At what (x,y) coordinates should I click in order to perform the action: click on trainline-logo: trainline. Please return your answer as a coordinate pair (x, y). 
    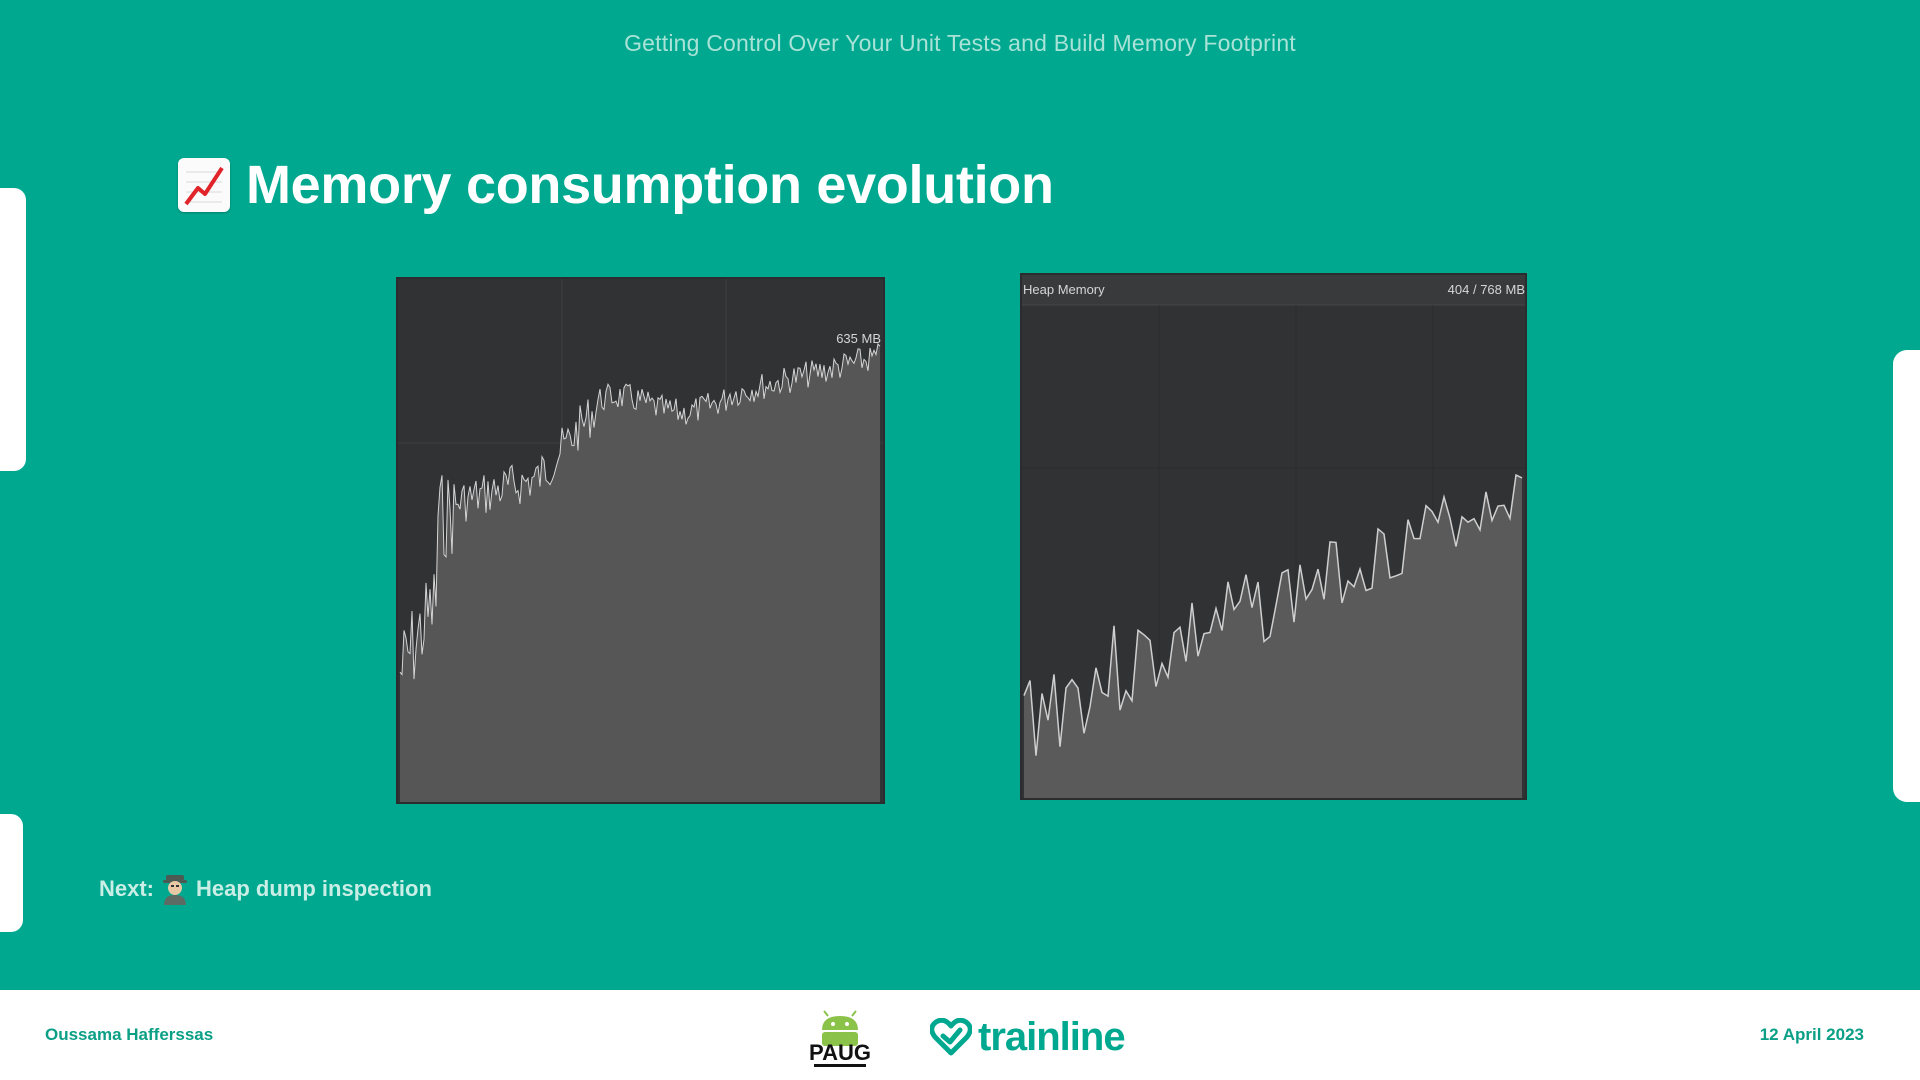
    Looking at the image, I should click on (1028, 1036).